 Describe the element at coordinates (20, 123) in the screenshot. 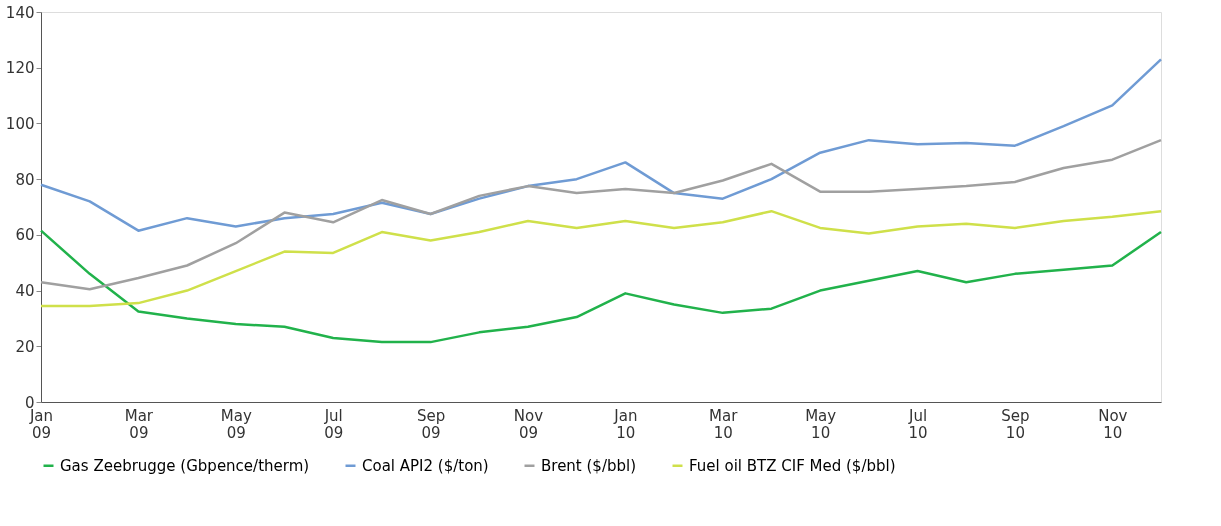

I see `y-tick-label: 100` at that location.